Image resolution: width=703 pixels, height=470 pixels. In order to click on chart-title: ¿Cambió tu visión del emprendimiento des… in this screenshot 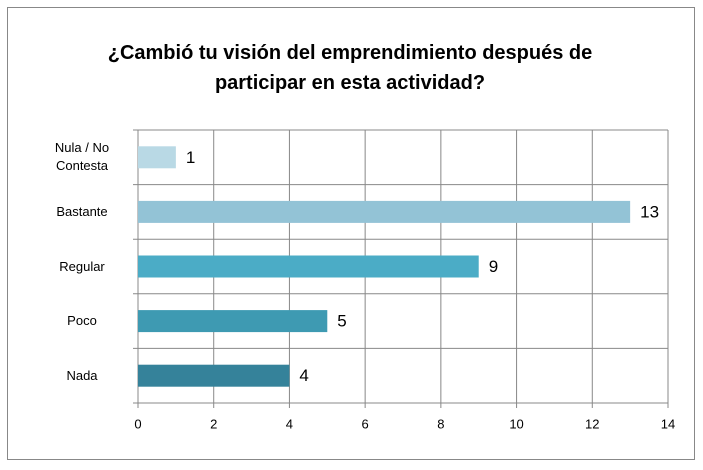, I will do `click(350, 68)`.